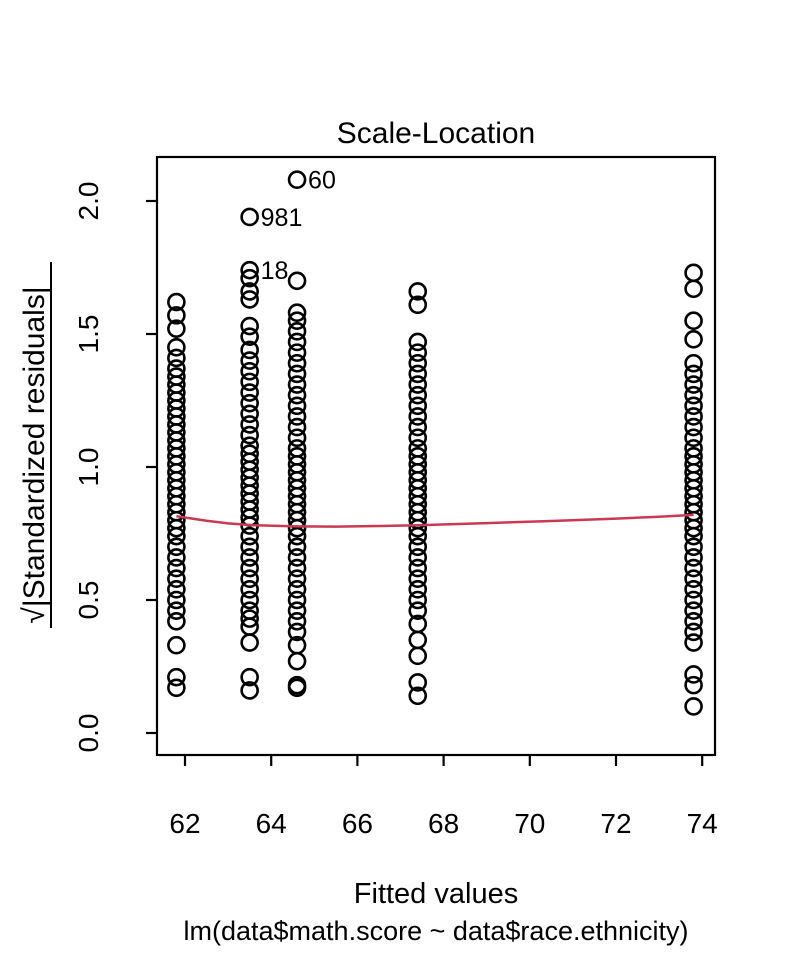 The image size is (796, 957). I want to click on y-axis-label: √|Standardized residuals|, so click(35, 445).